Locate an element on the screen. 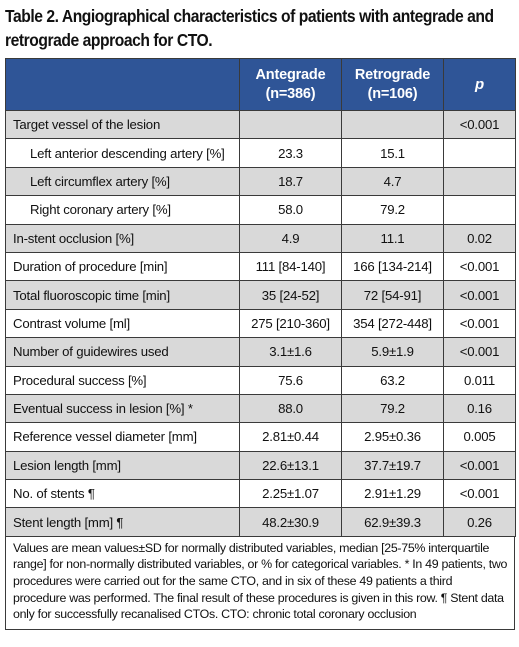 This screenshot has width=519, height=647. p-value-cell: 0.011 is located at coordinates (479, 380).